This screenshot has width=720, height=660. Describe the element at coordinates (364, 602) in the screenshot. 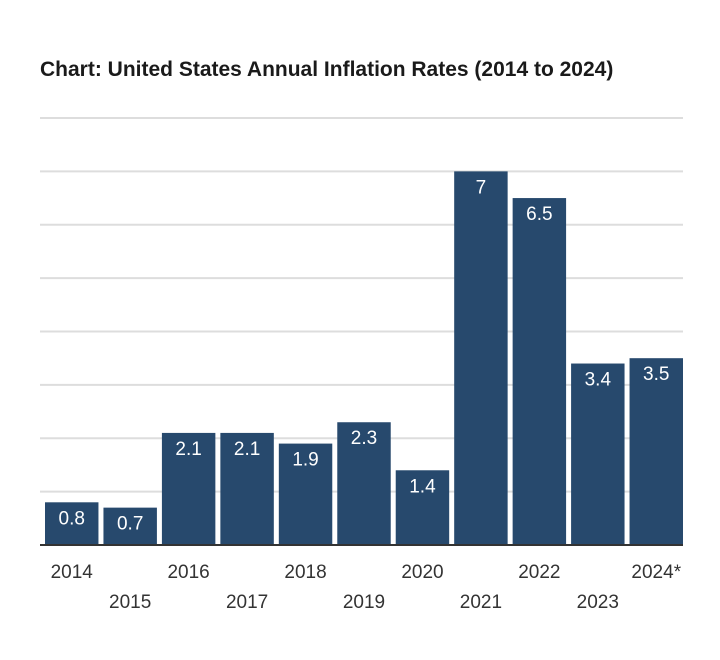

I see `x-tick-label-2019: 2019` at that location.